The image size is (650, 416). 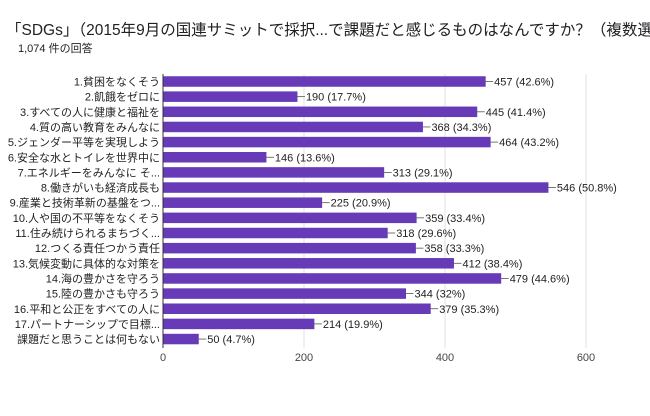 I want to click on category-label: 5.ジェンダー平等を実現しよう, so click(x=84, y=142).